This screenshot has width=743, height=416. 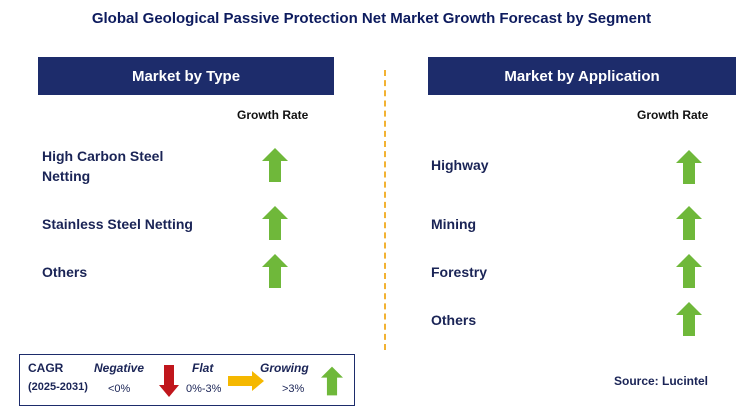 What do you see at coordinates (293, 389) in the screenshot?
I see `legend-growing-range: >3%` at bounding box center [293, 389].